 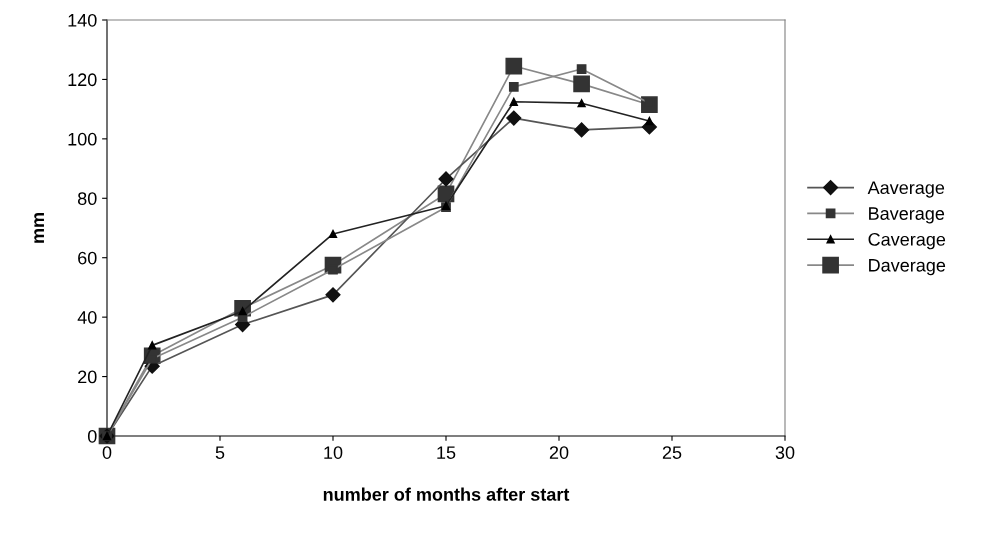 What do you see at coordinates (87, 317) in the screenshot?
I see `y-tick-label: 40` at bounding box center [87, 317].